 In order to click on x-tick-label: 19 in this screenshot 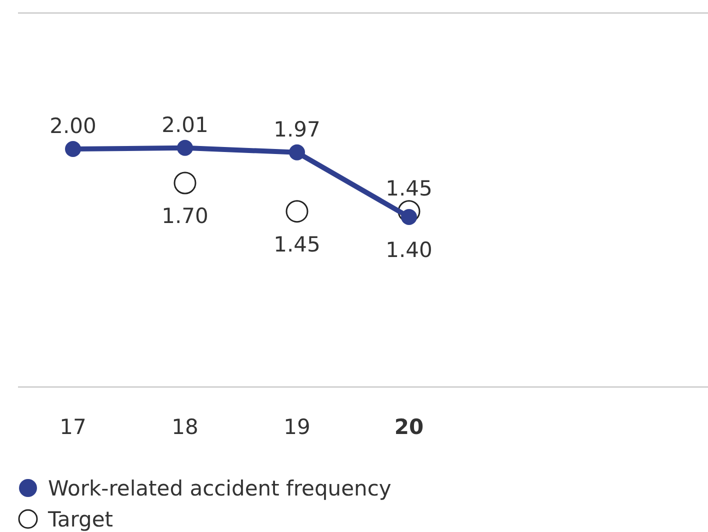, I will do `click(297, 427)`.